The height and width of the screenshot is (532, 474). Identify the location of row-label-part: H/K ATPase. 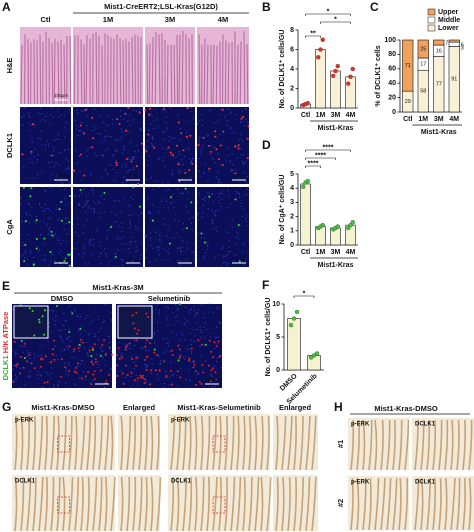
(5, 333).